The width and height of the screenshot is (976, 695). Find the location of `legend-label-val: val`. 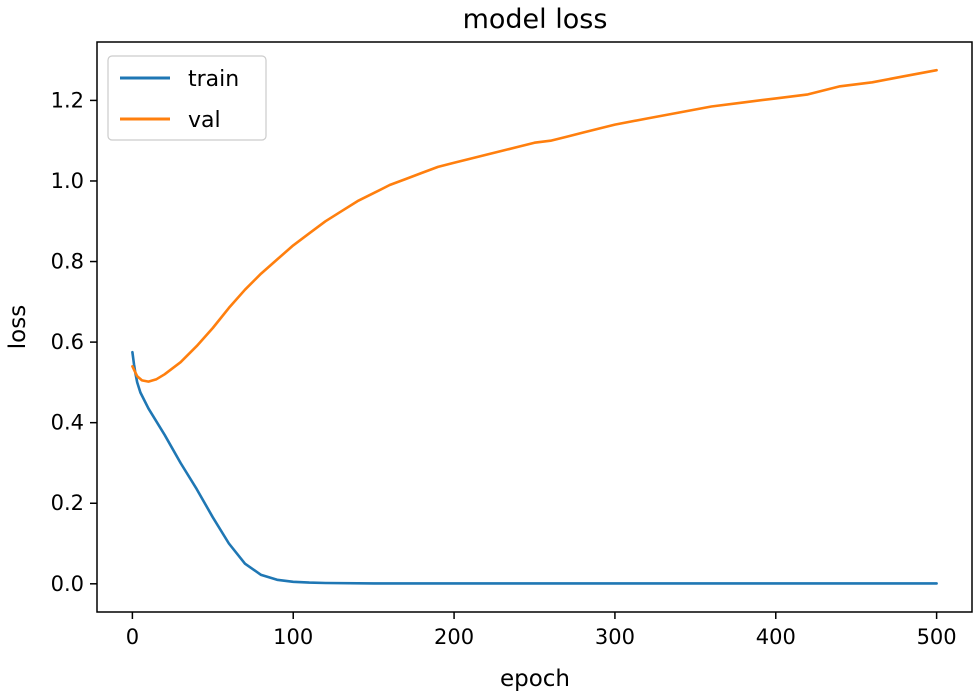

legend-label-val: val is located at coordinates (204, 120).